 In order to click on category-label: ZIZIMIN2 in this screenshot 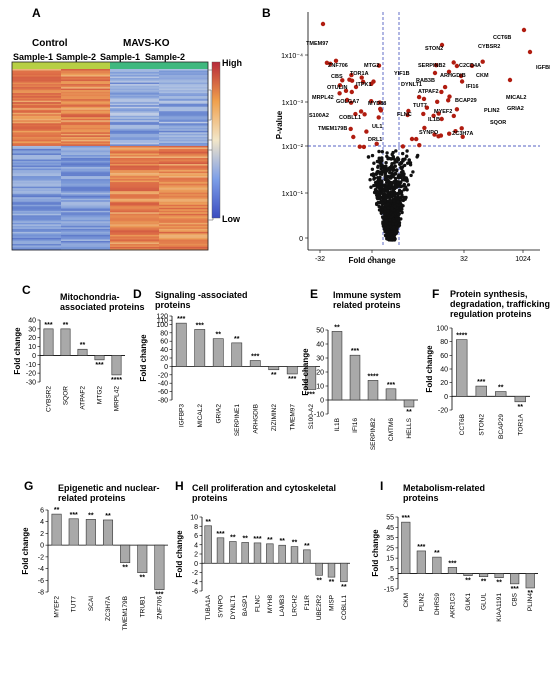, I will do `click(274, 417)`.